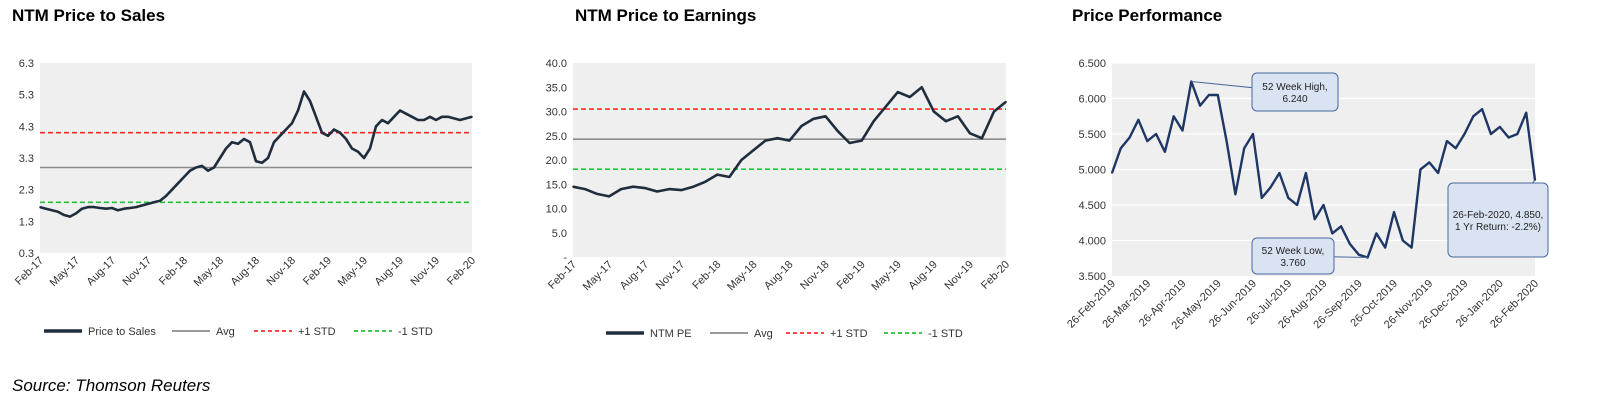 This screenshot has height=419, width=1600. Describe the element at coordinates (556, 137) in the screenshot. I see `pe-y-tick-label: 25.0` at that location.